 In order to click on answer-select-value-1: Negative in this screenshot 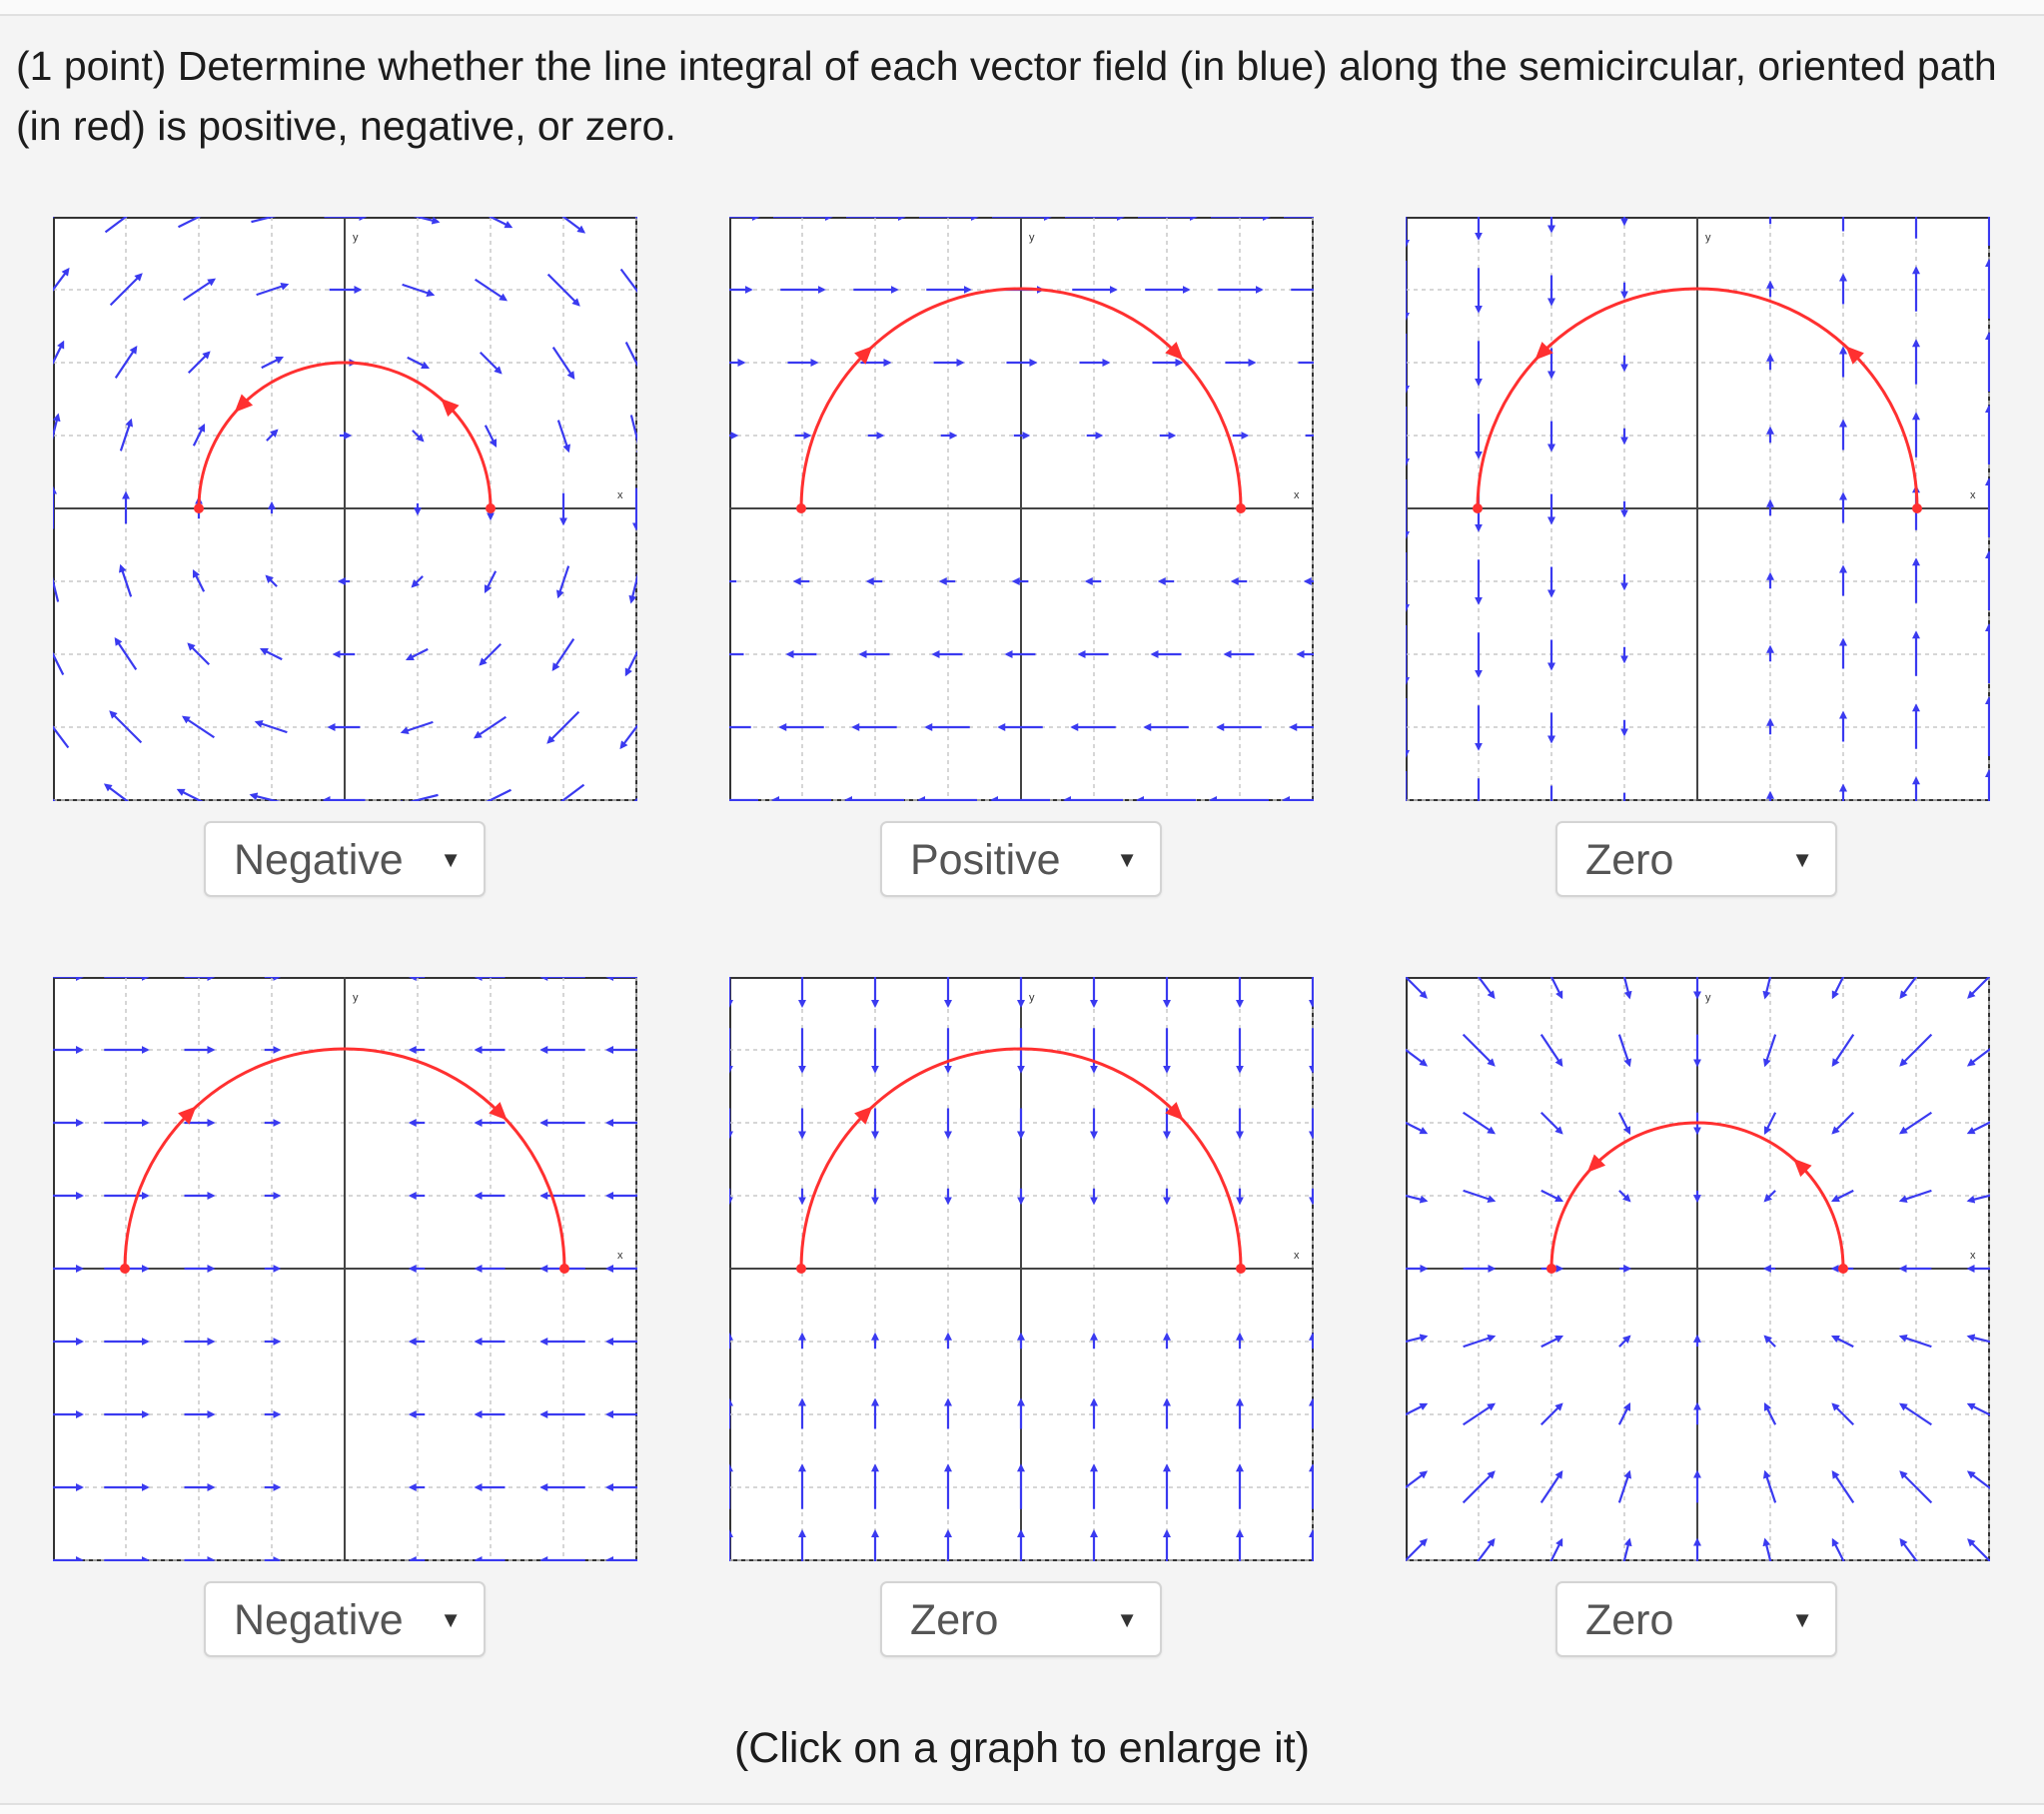, I will do `click(319, 860)`.